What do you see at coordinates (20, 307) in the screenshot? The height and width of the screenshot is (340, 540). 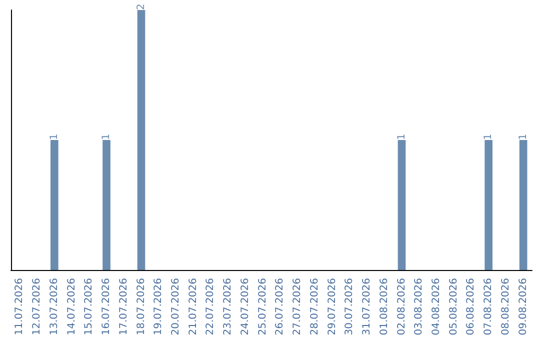 I see `x-tick-label: 11.07.2026` at bounding box center [20, 307].